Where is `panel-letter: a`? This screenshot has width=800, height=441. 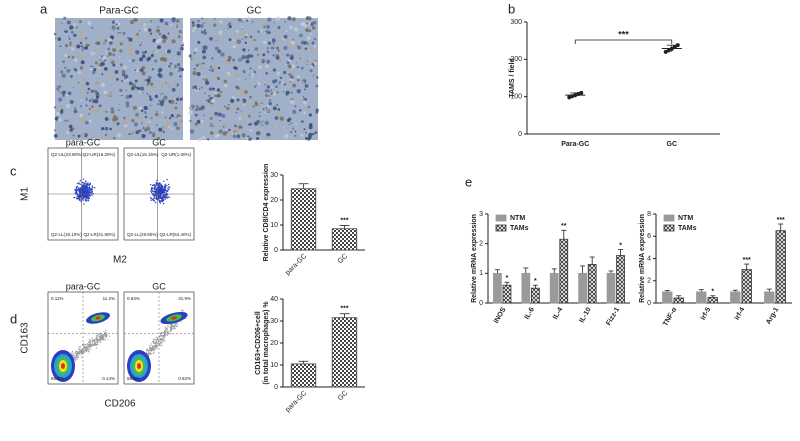
panel-letter: a is located at coordinates (44, 8).